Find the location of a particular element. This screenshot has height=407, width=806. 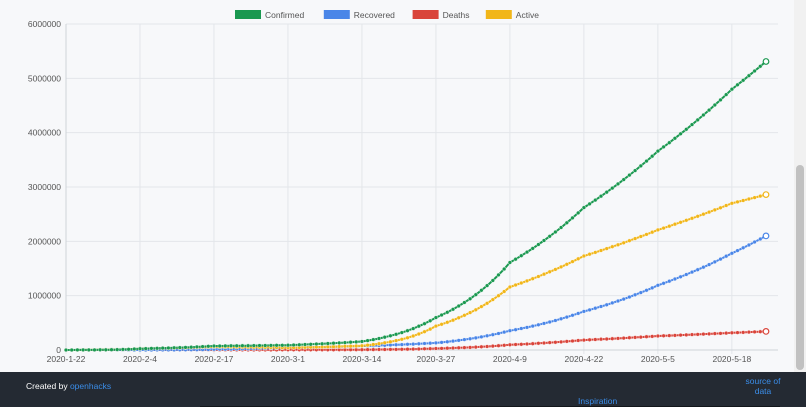

x-tick-label: 2020-3-1 is located at coordinates (288, 359).